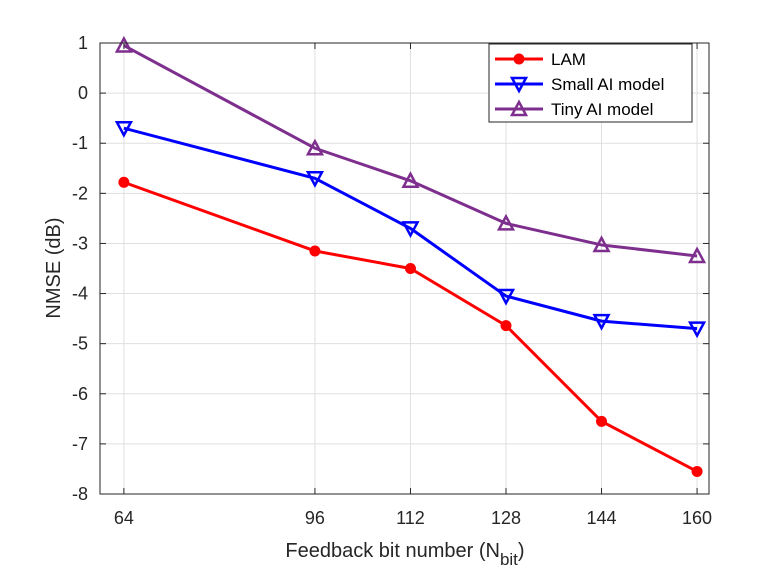 Image resolution: width=764 pixels, height=573 pixels. Describe the element at coordinates (509, 559) in the screenshot. I see `x-axis-label-subscript: bit` at that location.